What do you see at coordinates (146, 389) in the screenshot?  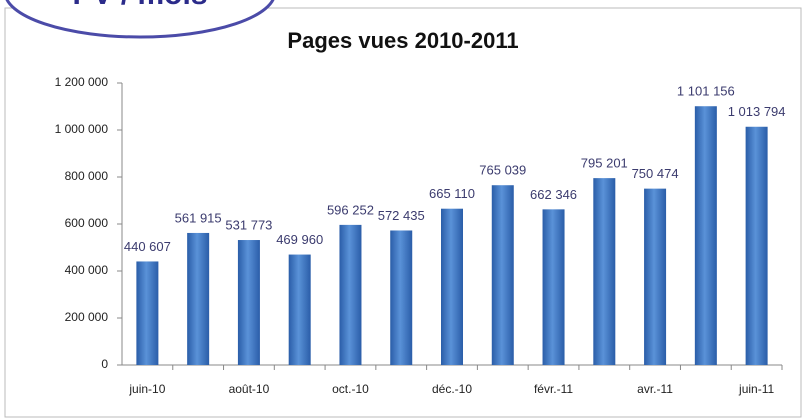 I see `x-tick-label: juin-10` at bounding box center [146, 389].